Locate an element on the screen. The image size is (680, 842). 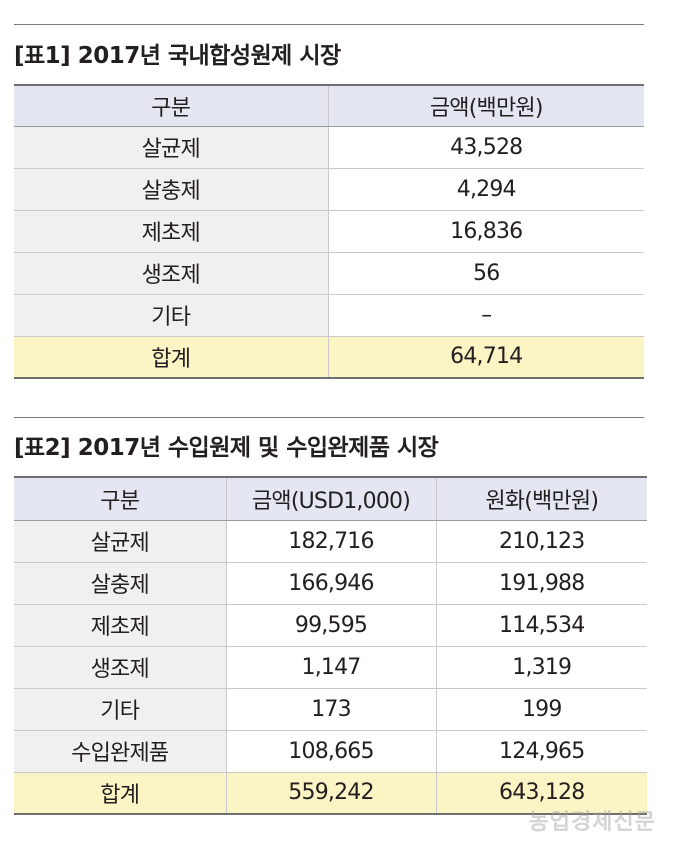
table2-row-usd: 166,946 is located at coordinates (330, 583).